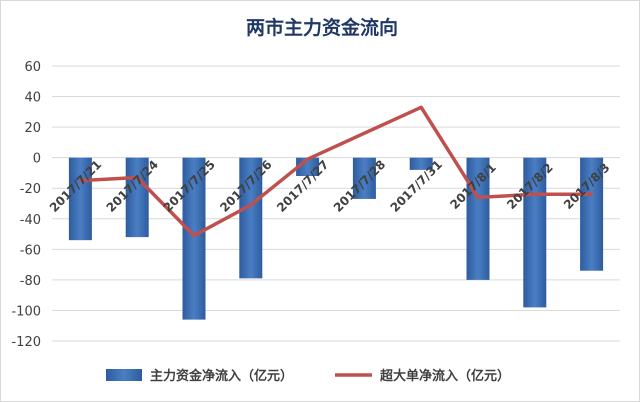  I want to click on y-tick-label: 0, so click(37, 159).